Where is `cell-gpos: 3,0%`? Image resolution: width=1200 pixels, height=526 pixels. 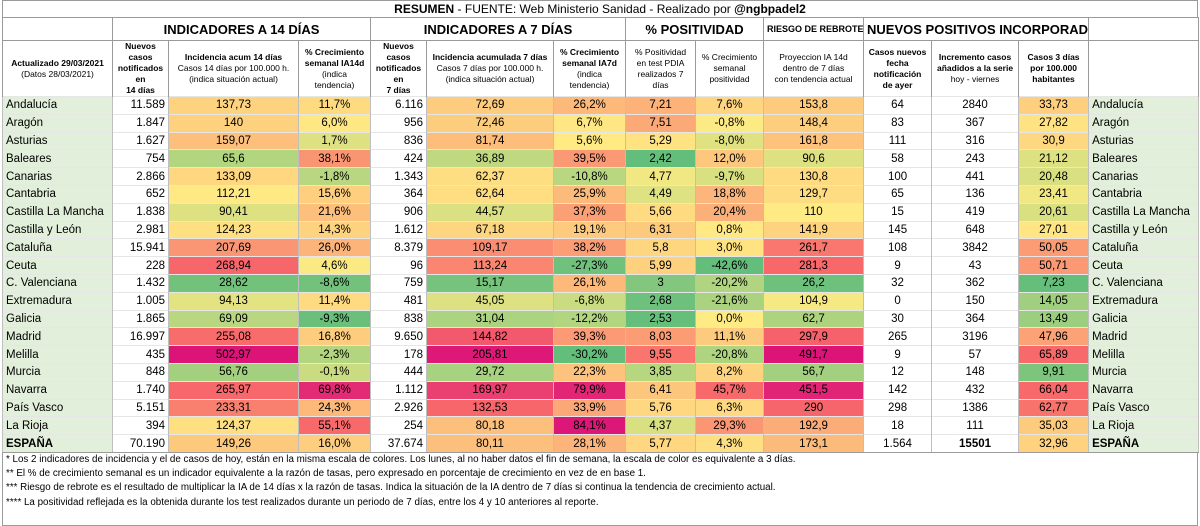 cell-gpos: 3,0% is located at coordinates (730, 247).